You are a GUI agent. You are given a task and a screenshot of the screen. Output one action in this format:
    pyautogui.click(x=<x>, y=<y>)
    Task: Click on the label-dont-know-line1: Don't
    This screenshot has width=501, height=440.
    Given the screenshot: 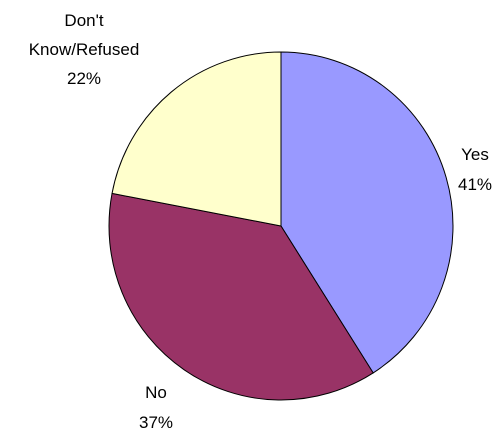 What is the action you would take?
    pyautogui.click(x=83, y=20)
    